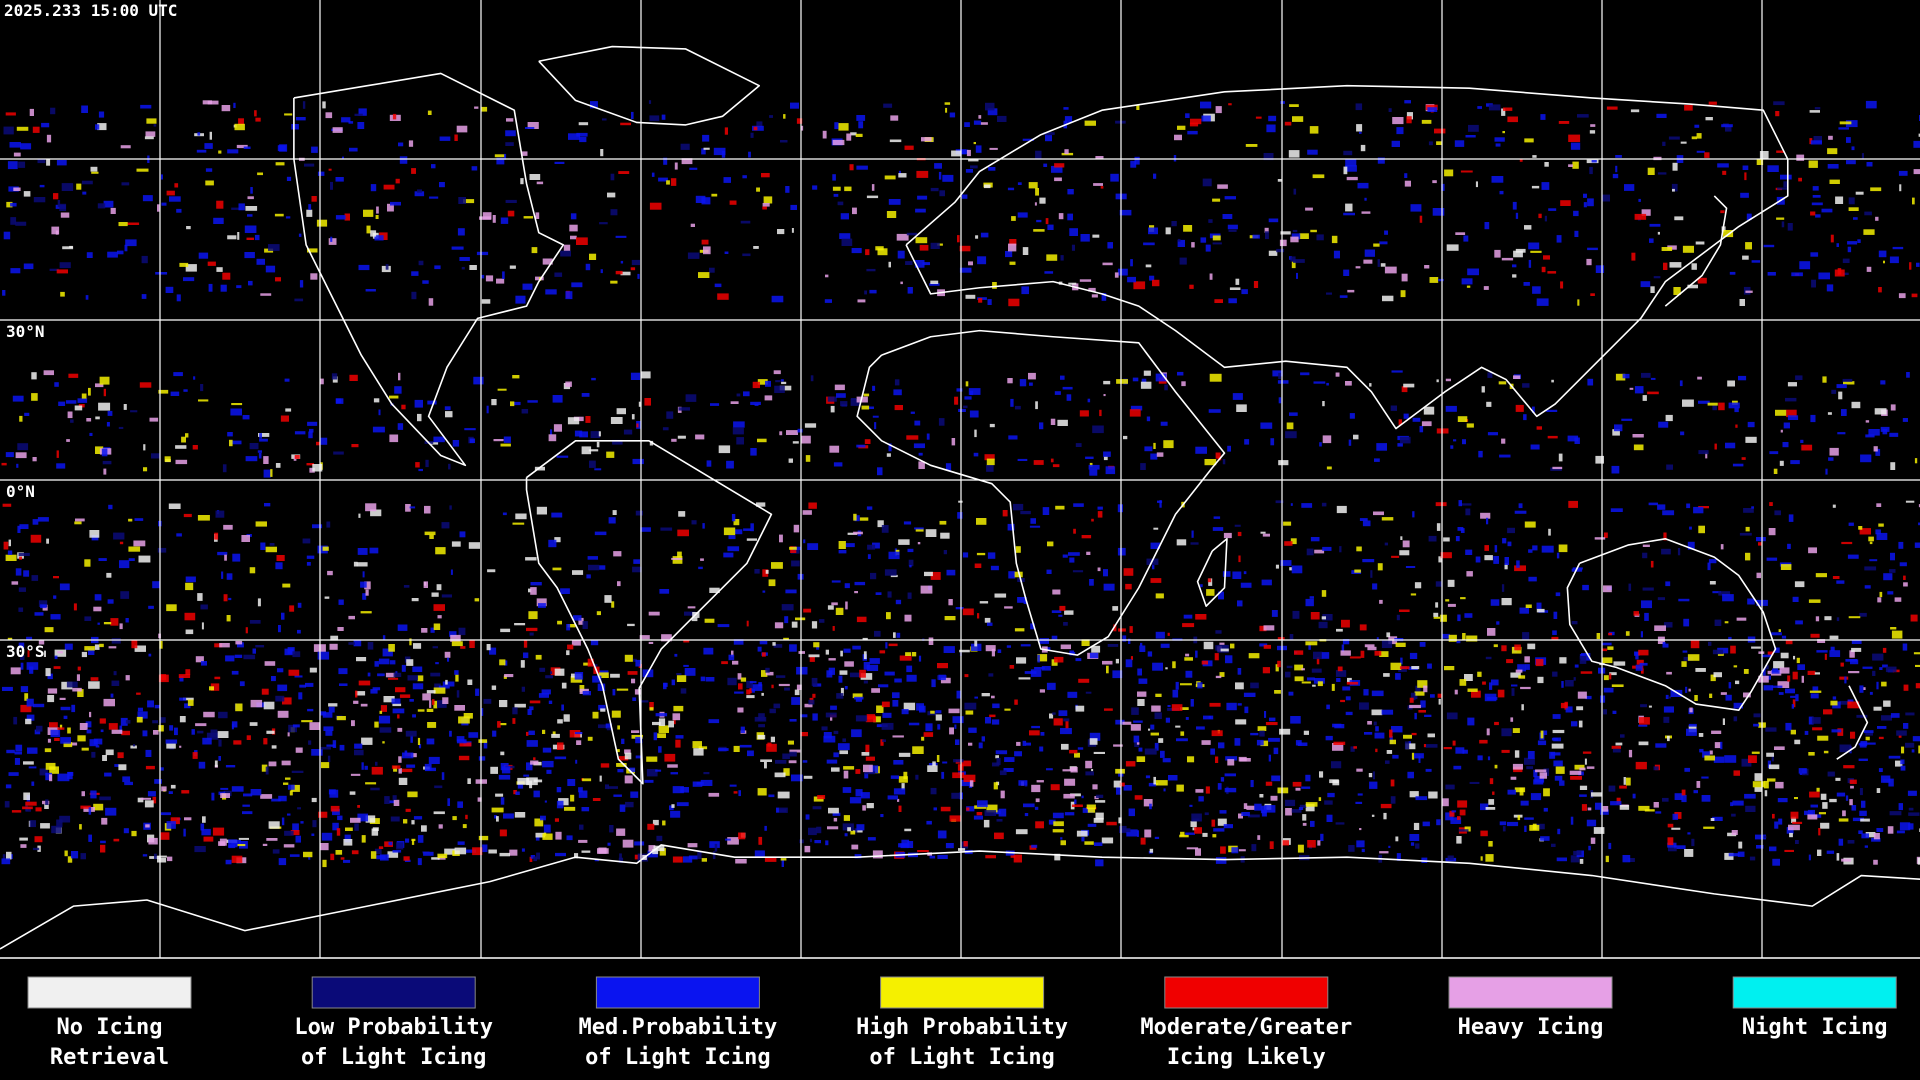 This screenshot has height=1080, width=1920. What do you see at coordinates (962, 992) in the screenshot?
I see `legend-swatch` at bounding box center [962, 992].